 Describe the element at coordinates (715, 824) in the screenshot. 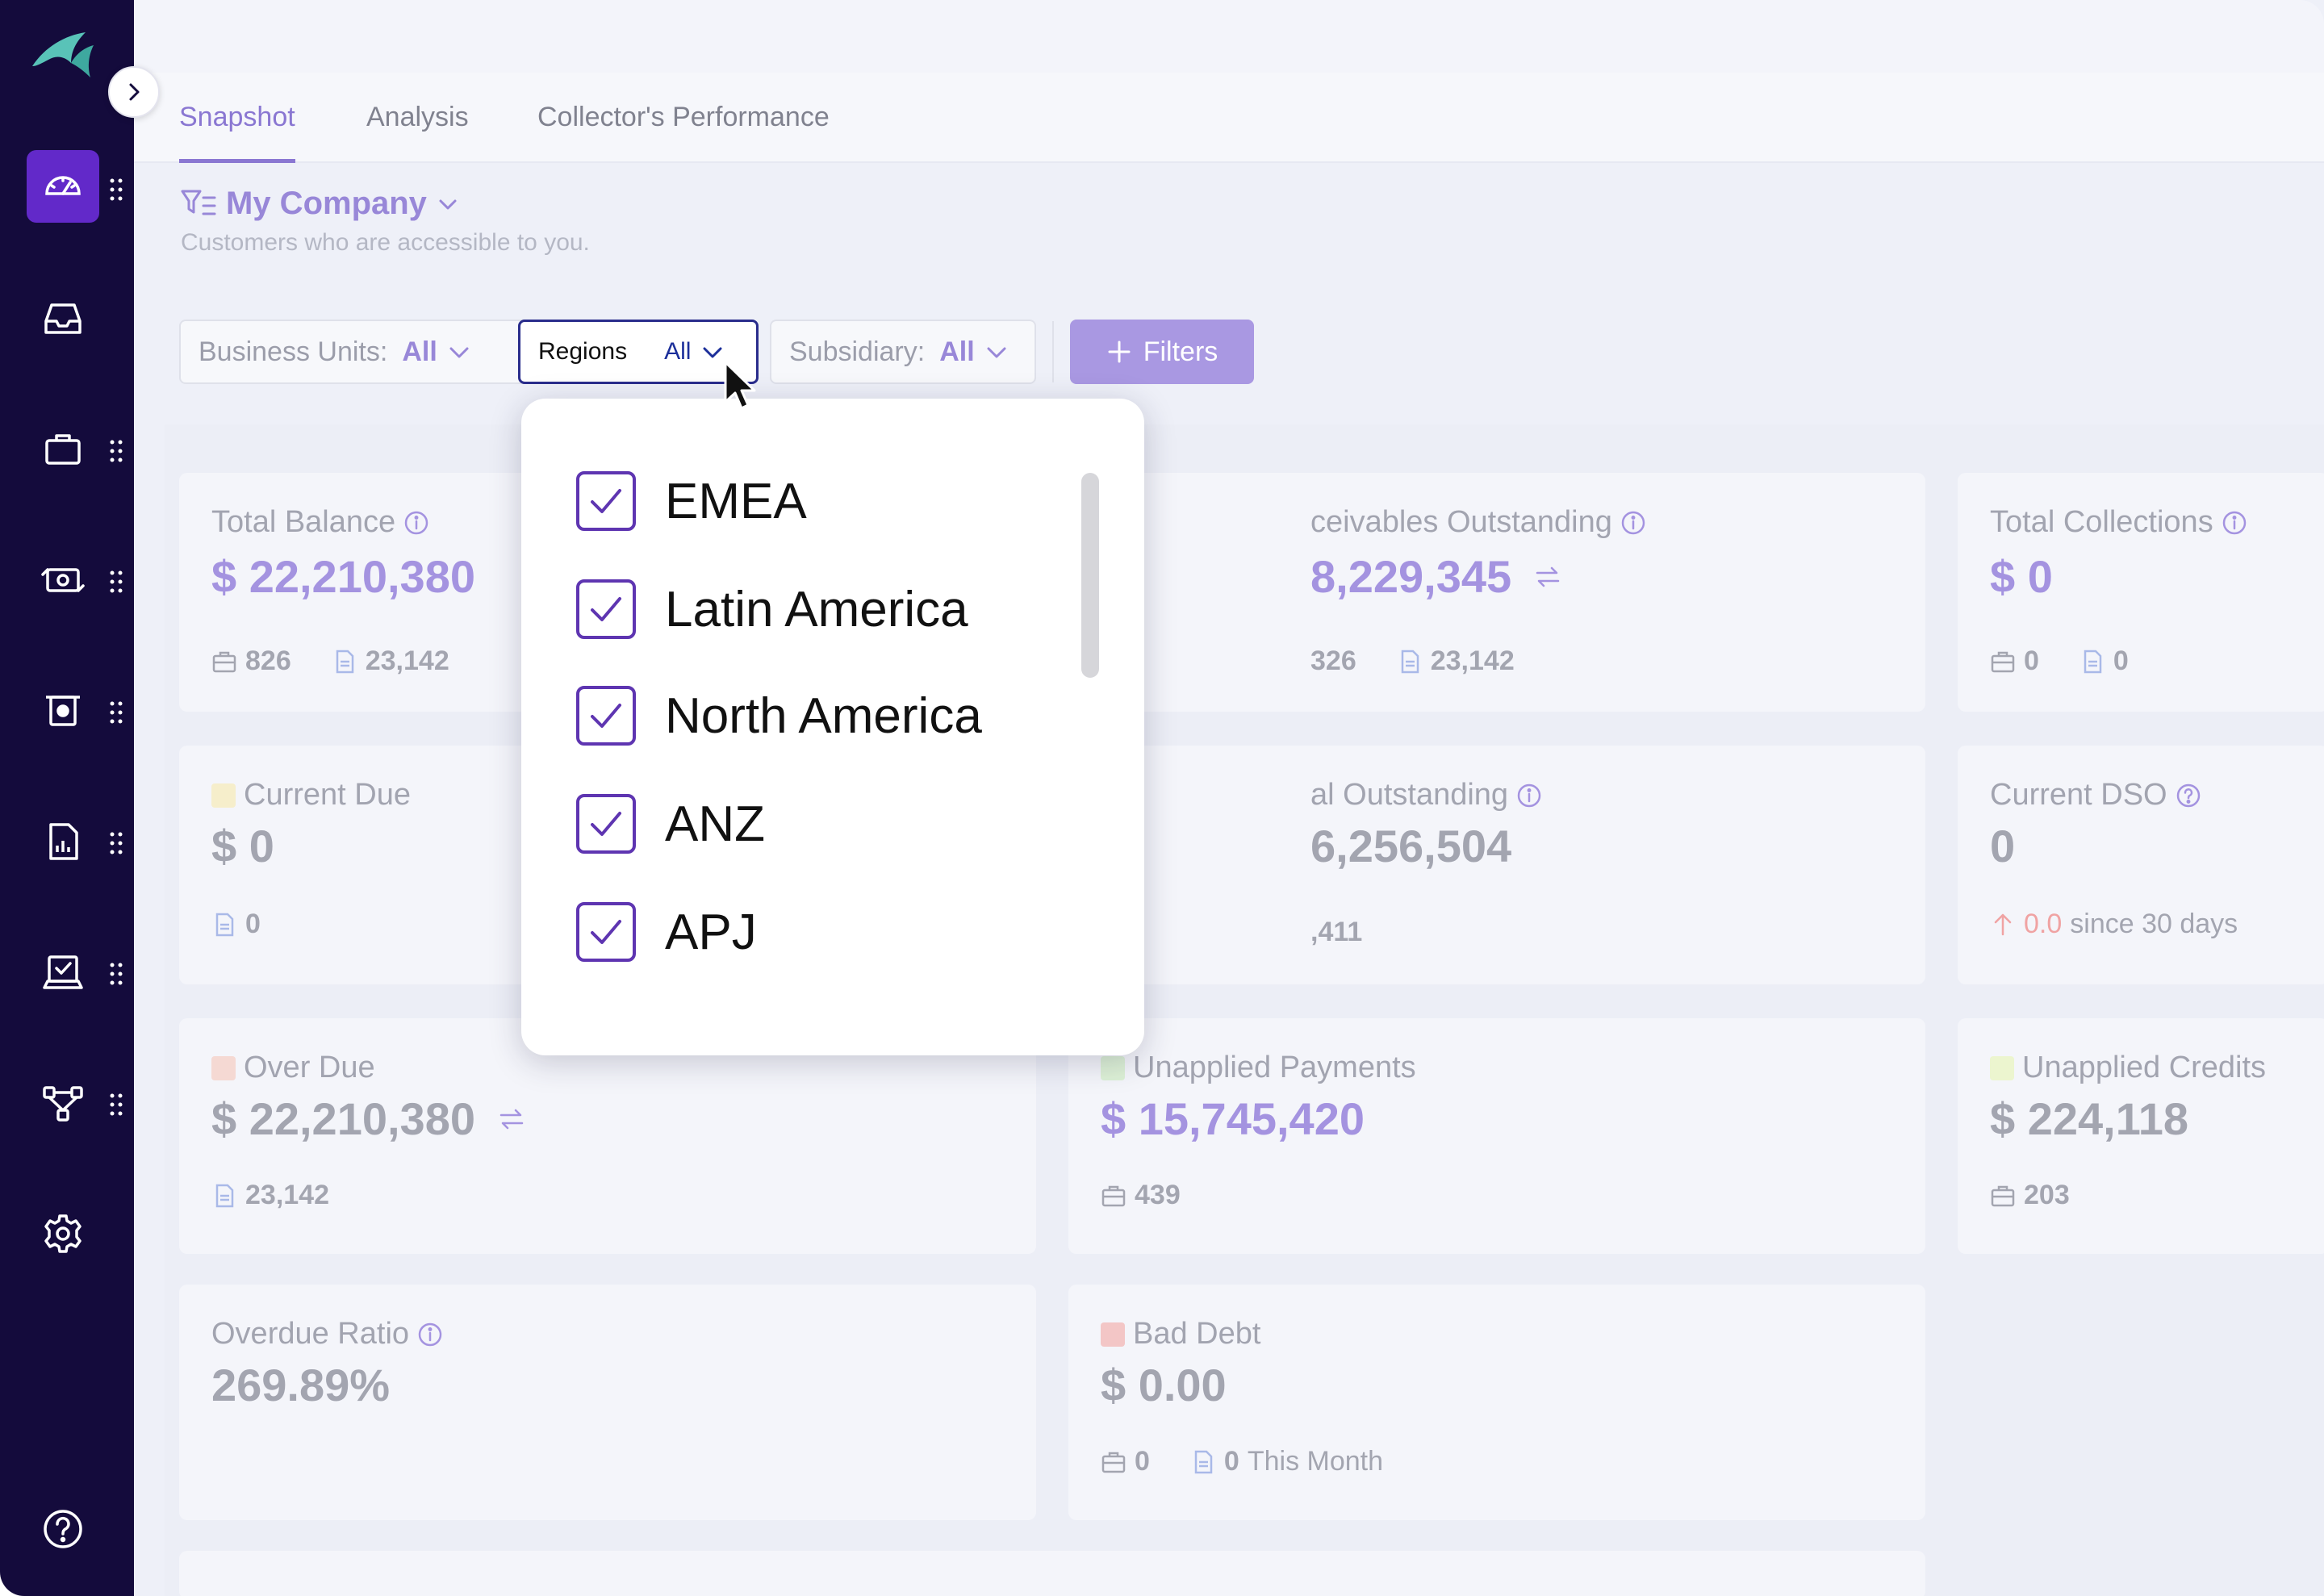

I see `option-label: ANZ` at that location.